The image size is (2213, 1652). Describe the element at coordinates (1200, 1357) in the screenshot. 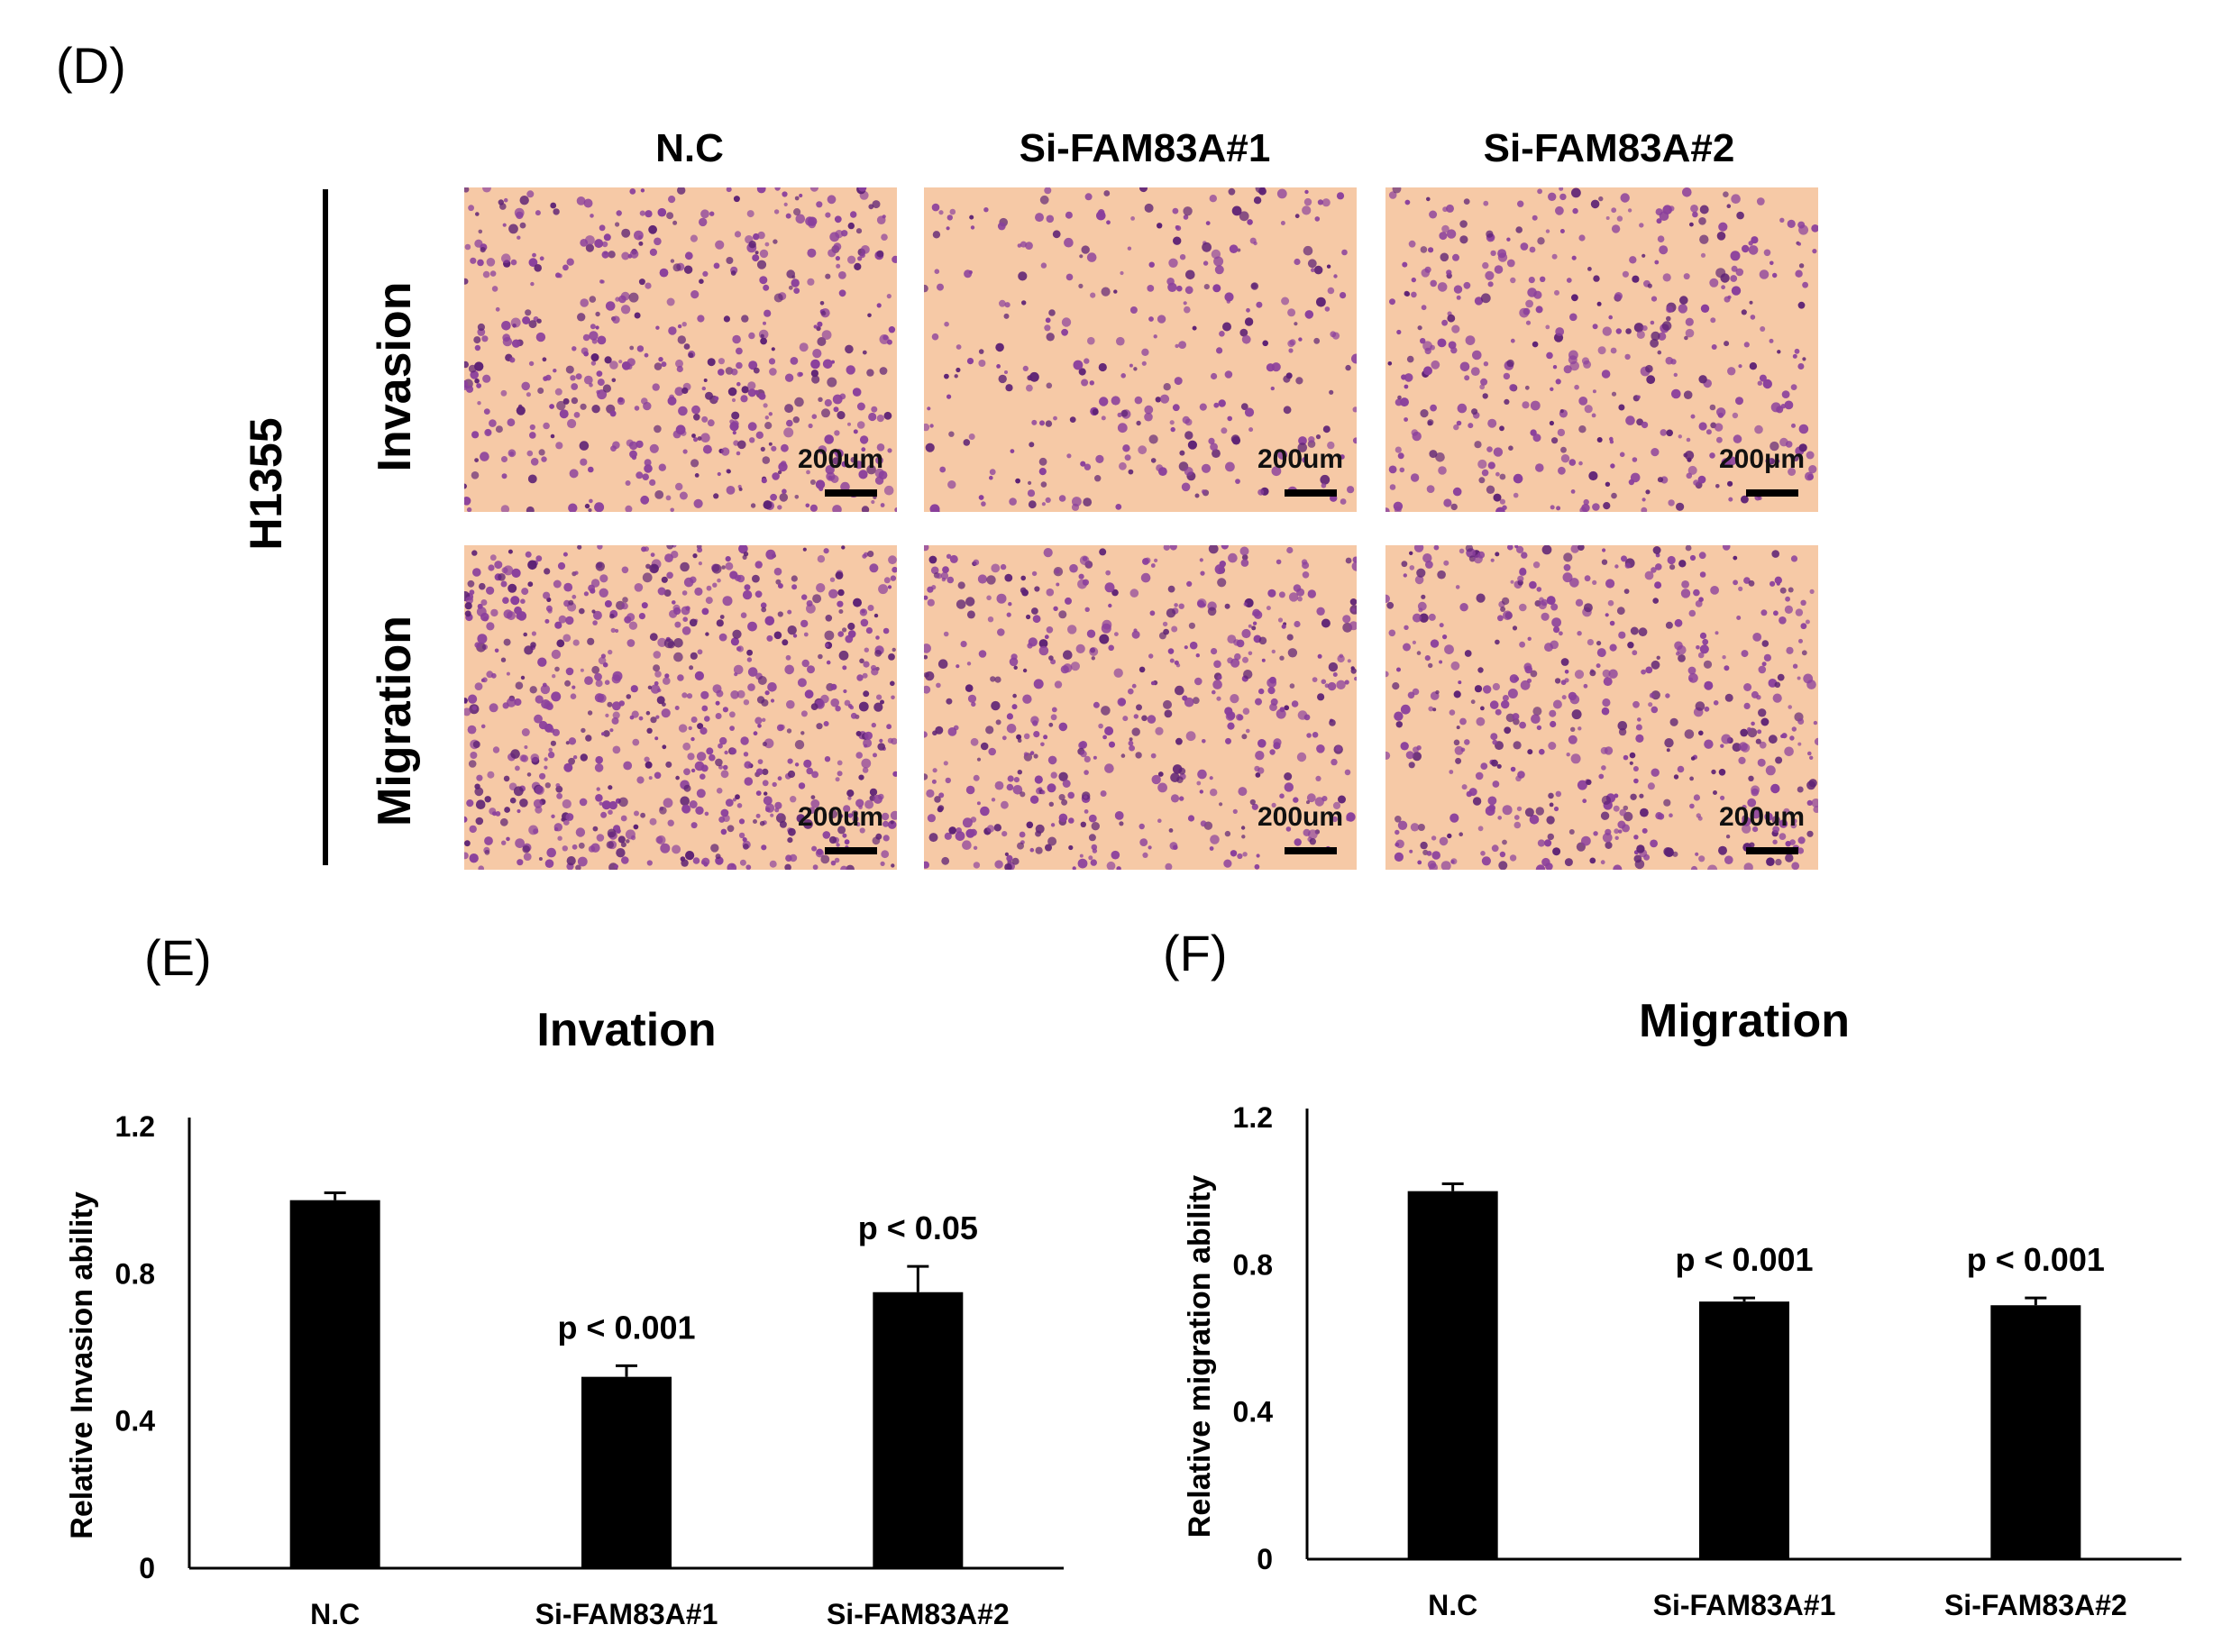

I see `y-axis-label: Relative migration ability` at that location.